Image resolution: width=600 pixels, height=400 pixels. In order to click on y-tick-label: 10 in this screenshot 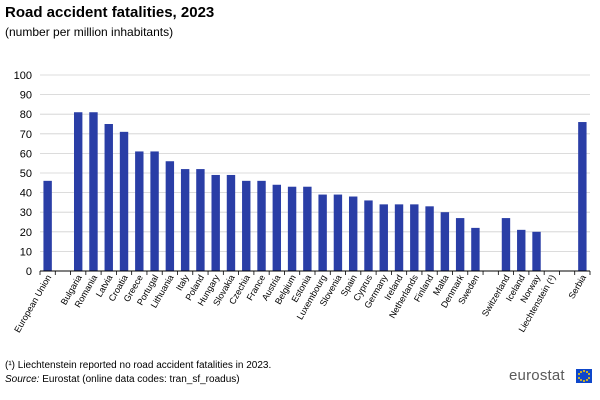, I will do `click(26, 252)`.